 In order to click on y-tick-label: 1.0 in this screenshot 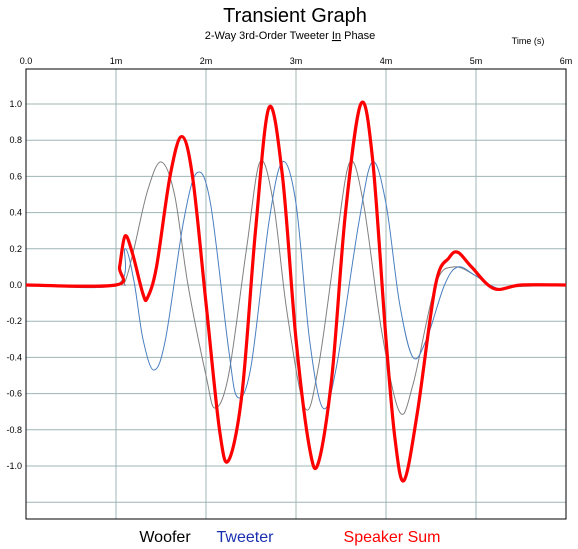, I will do `click(15, 104)`.